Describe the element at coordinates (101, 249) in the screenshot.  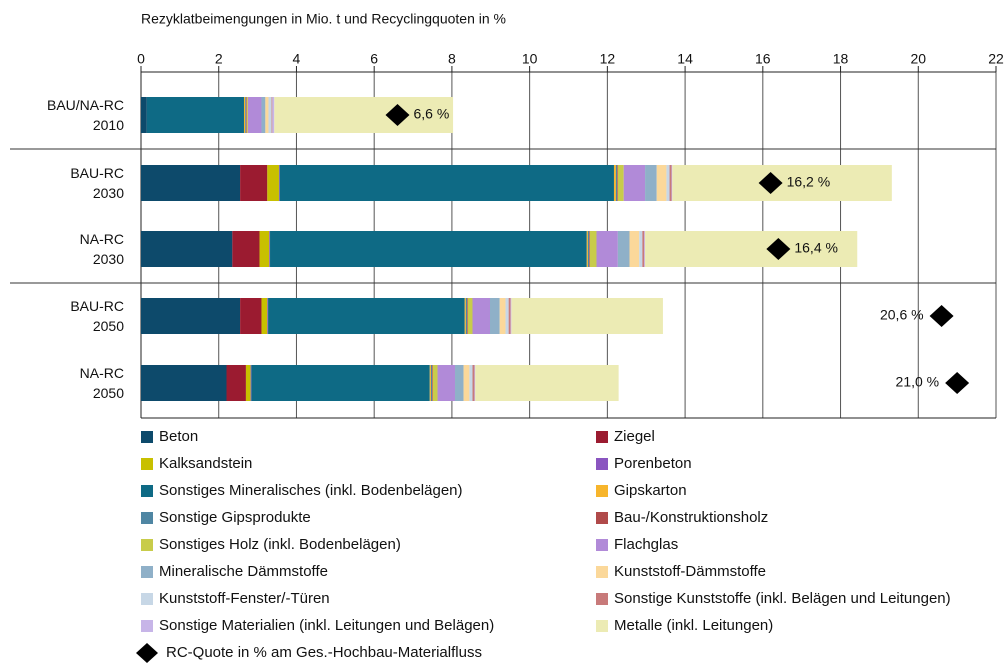
I see `y-tick-label: NA-RC 2030` at that location.